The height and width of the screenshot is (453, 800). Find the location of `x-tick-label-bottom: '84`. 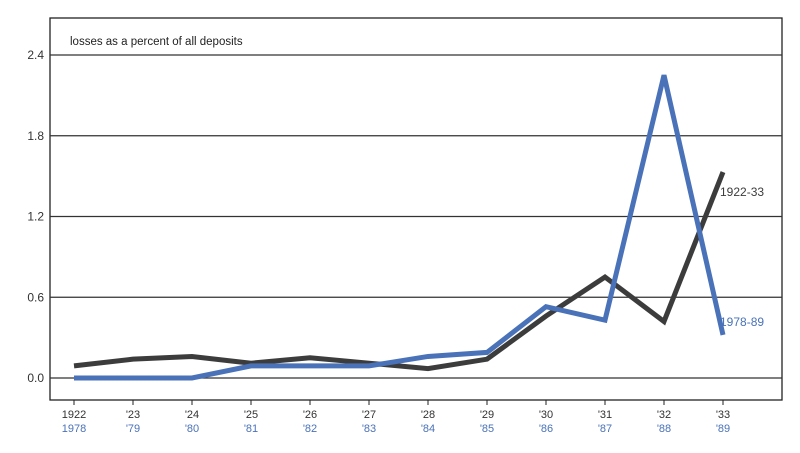

x-tick-label-bottom: '84 is located at coordinates (428, 429).